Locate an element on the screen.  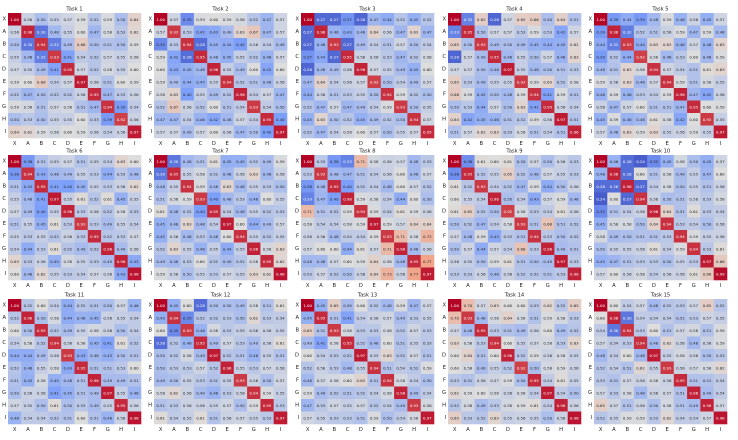
cell-value-label: 0.97 is located at coordinates (54, 198).